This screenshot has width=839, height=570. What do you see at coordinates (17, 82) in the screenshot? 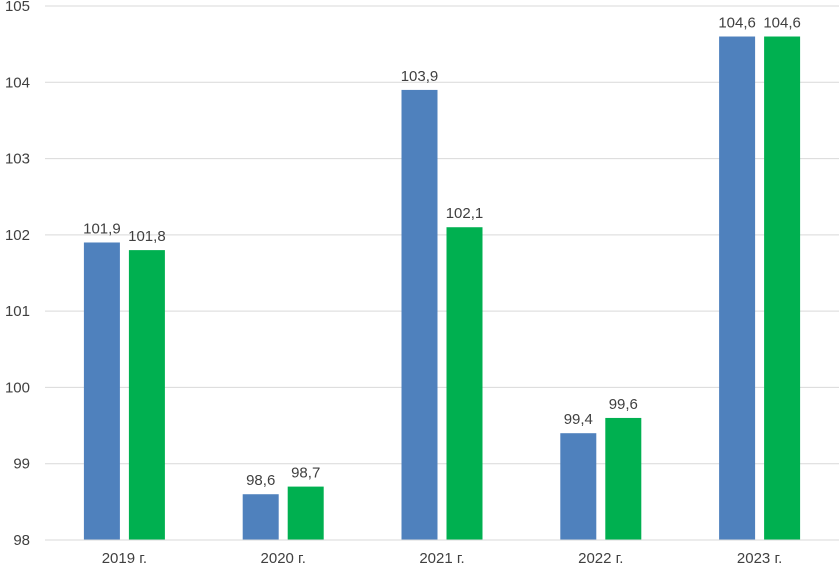
I see `y-tick-label: 104` at bounding box center [17, 82].